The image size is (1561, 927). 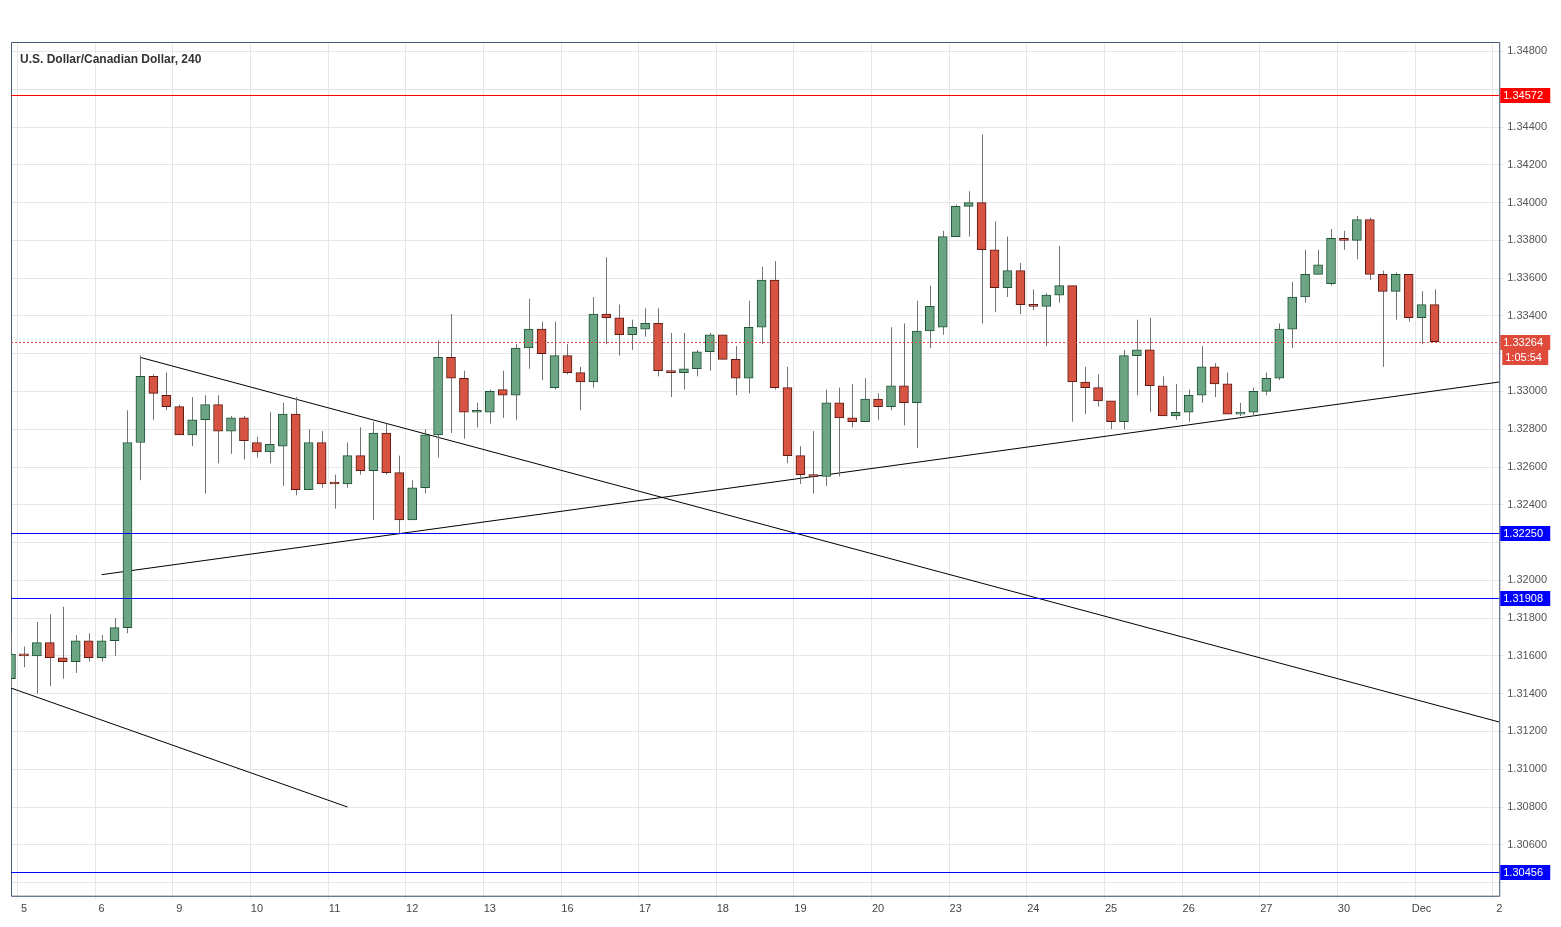 I want to click on x-tick-label: 6, so click(x=101, y=908).